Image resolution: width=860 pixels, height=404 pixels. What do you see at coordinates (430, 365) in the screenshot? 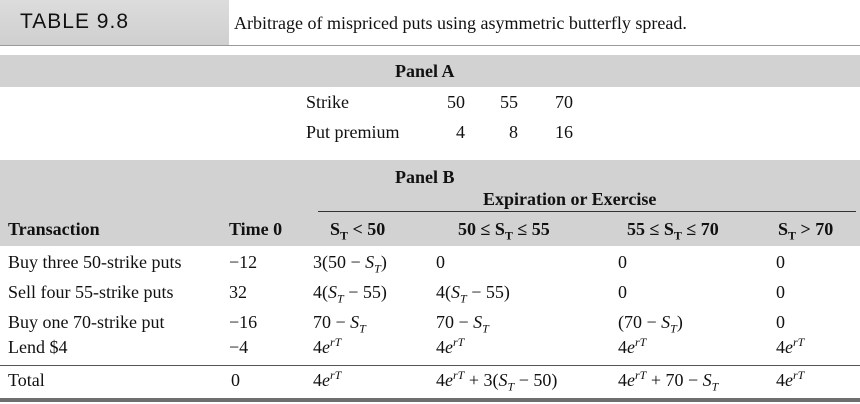
I see `total-divider` at bounding box center [430, 365].